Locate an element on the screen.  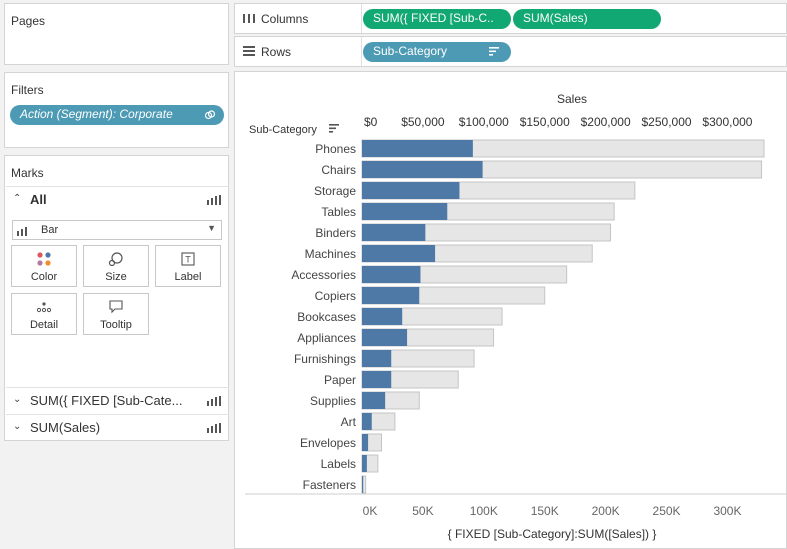
bottom-axis-tick-label: 100K is located at coordinates (484, 511).